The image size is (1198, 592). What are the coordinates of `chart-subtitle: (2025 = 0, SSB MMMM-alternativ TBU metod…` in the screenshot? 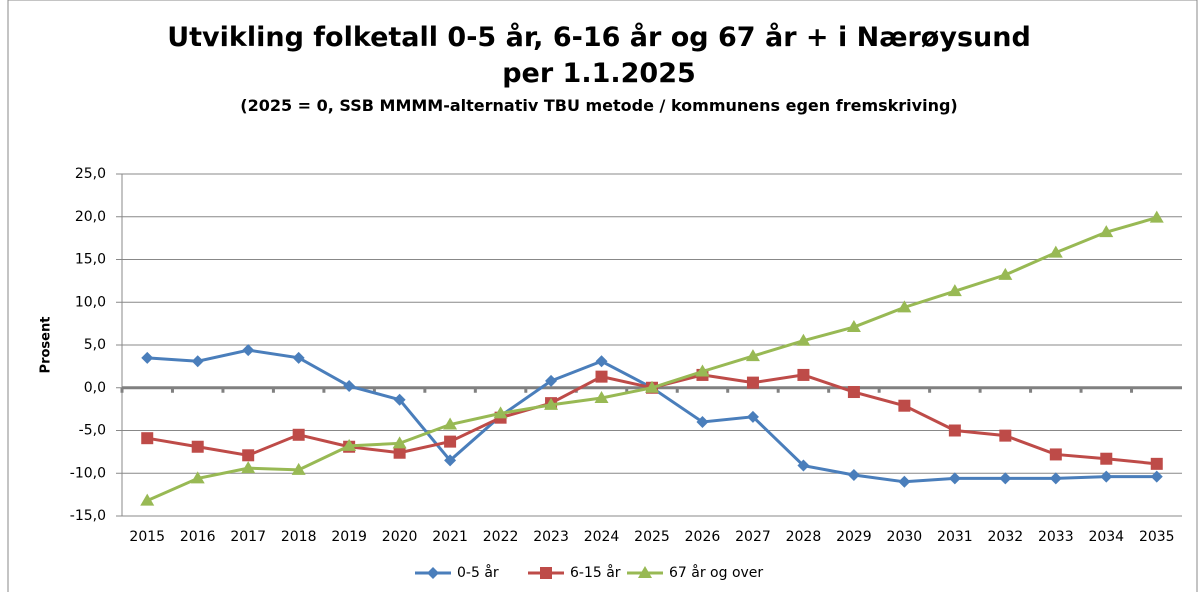 It's located at (599, 105).